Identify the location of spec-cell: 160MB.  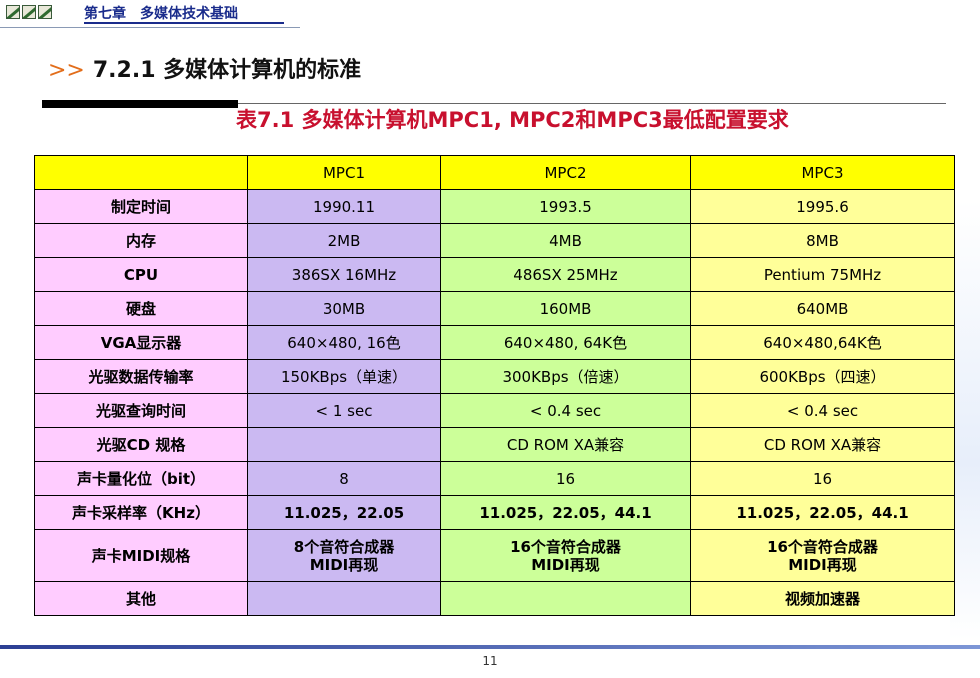
(565, 308).